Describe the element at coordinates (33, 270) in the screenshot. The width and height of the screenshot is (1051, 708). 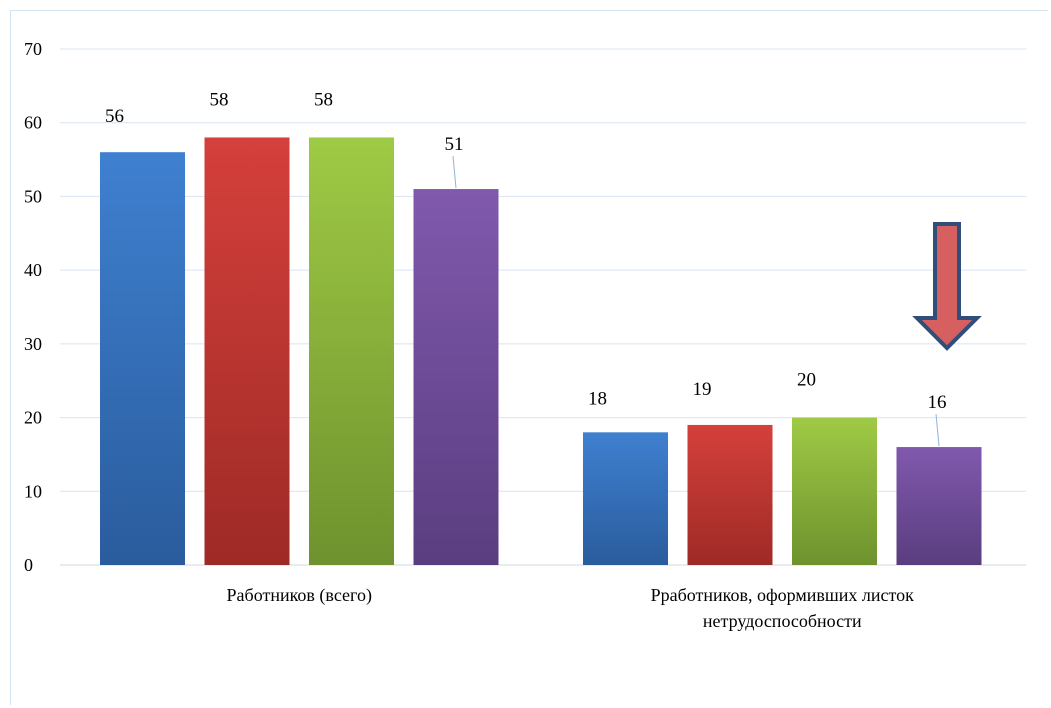
I see `y-tick-label: 40` at that location.